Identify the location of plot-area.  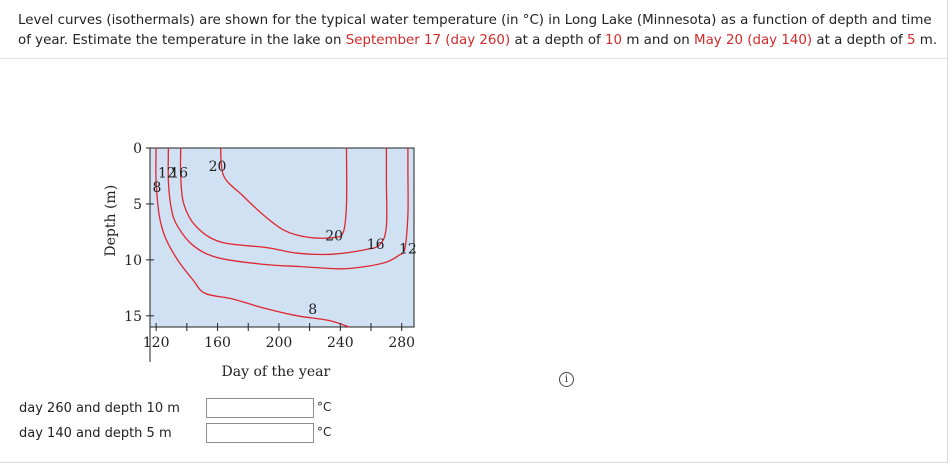
(282, 237).